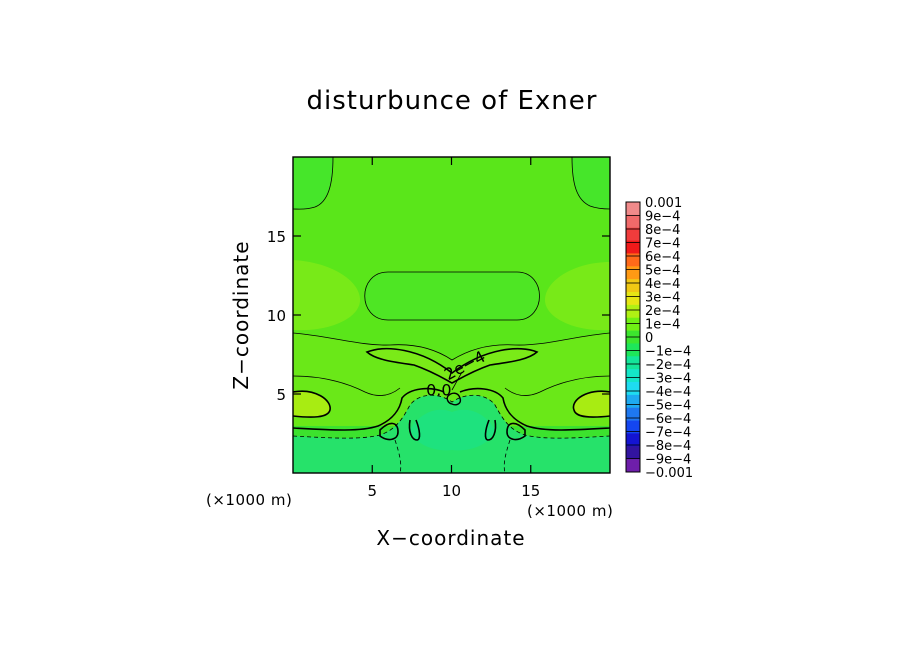  I want to click on x-axis-ticks: 5 10 15, so click(453, 328).